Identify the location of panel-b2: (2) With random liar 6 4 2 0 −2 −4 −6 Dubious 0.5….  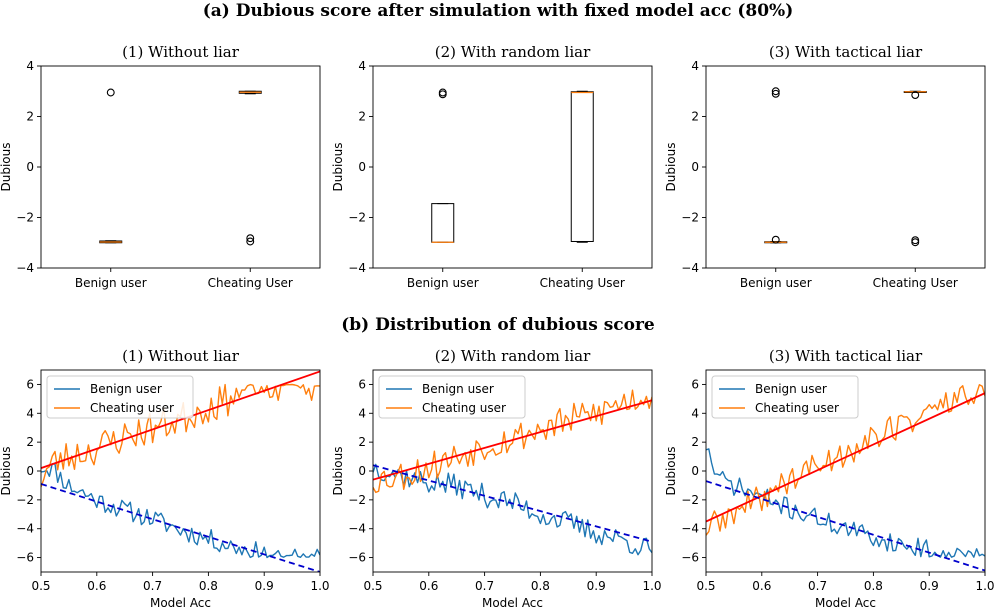
(496, 478).